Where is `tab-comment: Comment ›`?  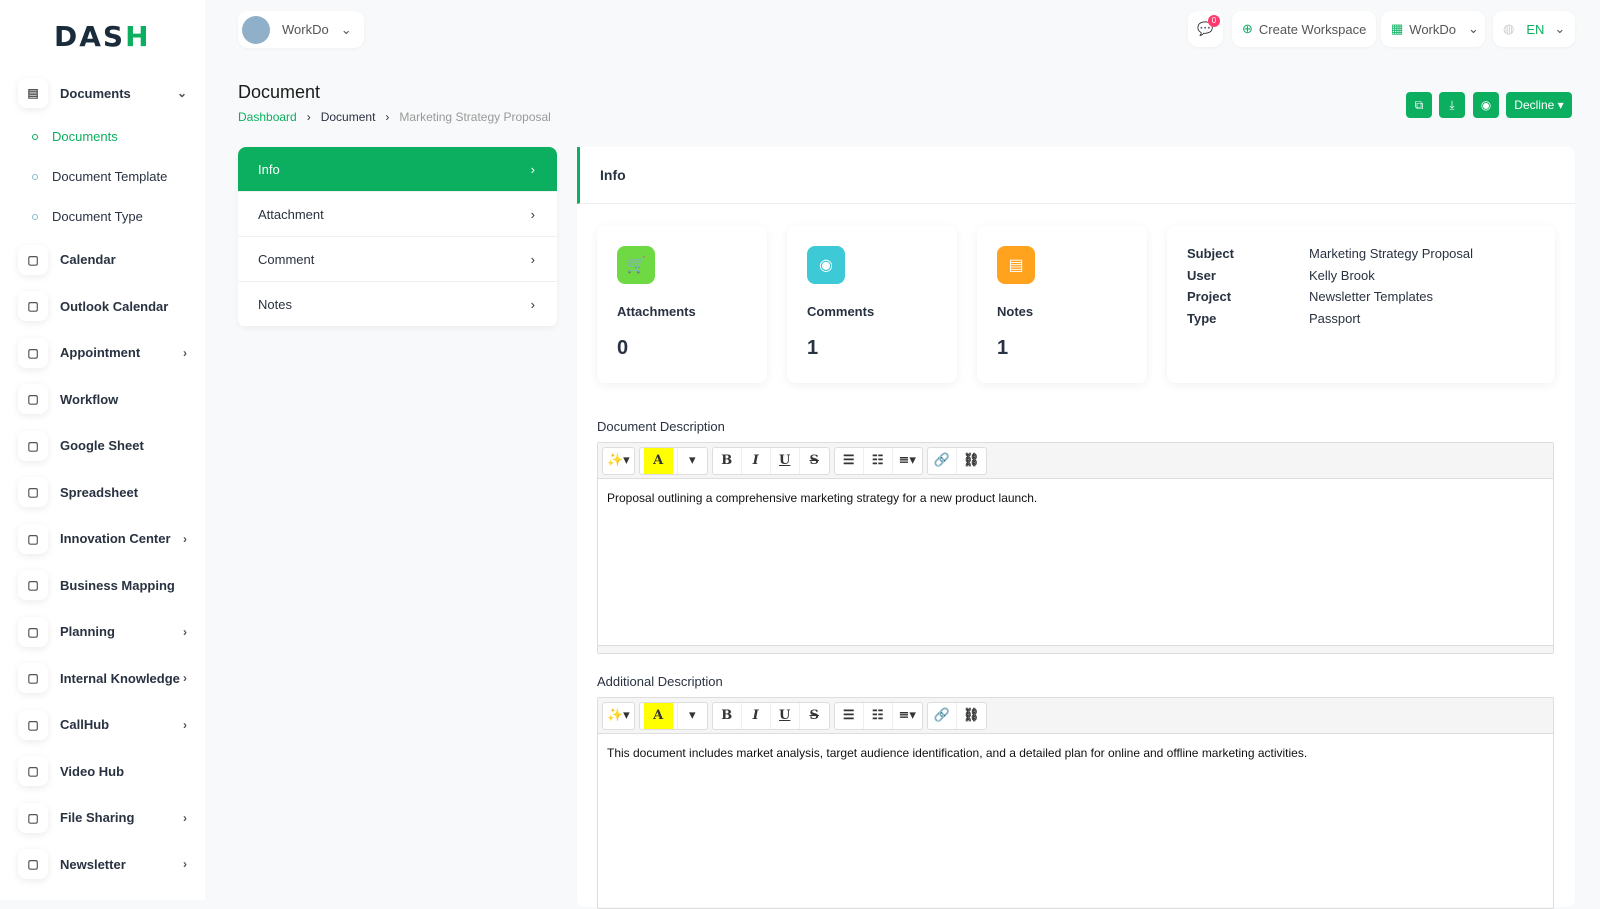
tab-comment: Comment › is located at coordinates (397, 259).